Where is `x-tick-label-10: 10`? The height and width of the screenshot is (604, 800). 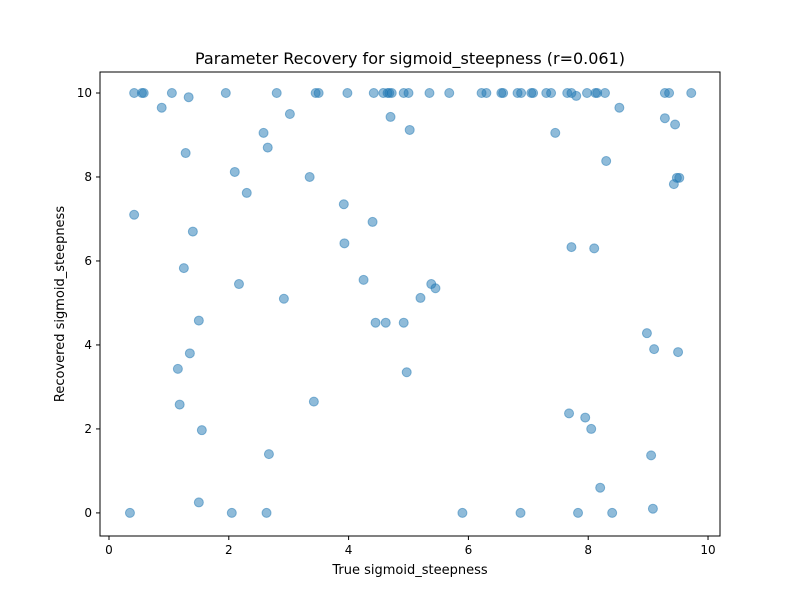
x-tick-label-10: 10 is located at coordinates (707, 550).